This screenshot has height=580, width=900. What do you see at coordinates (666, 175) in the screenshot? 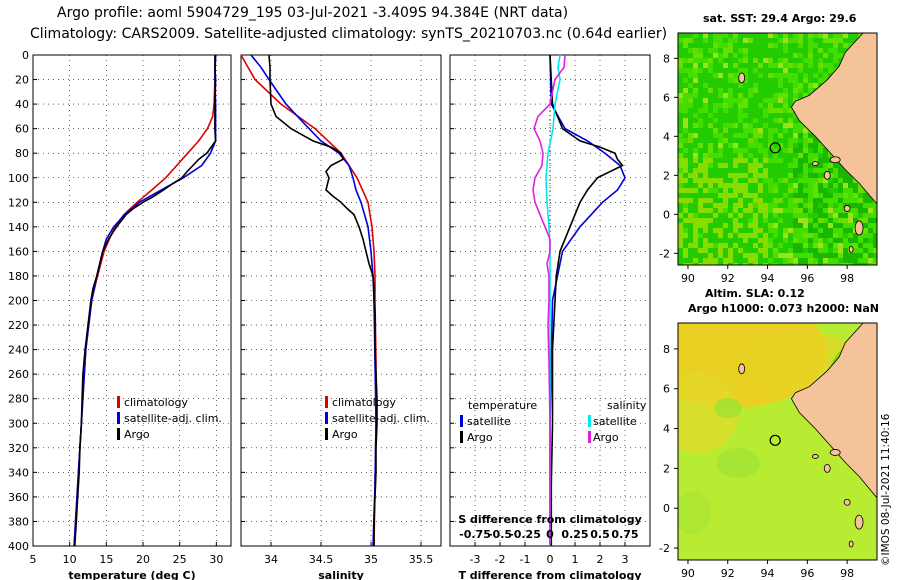
I see `map-y-tick-label: 2` at bounding box center [666, 175].